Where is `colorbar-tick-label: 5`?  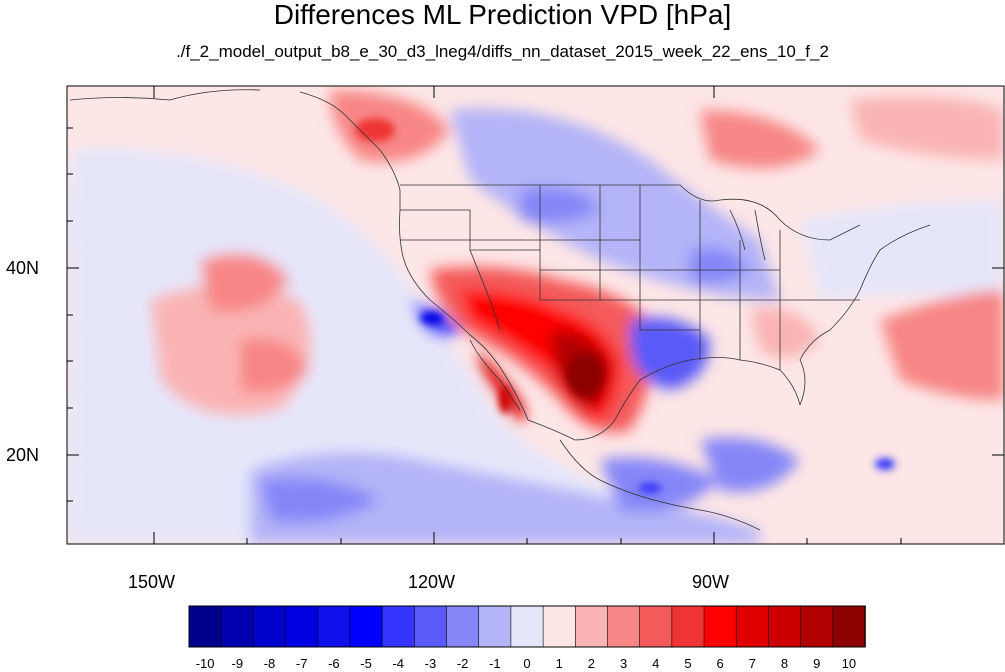
colorbar-tick-label: 5 is located at coordinates (688, 663).